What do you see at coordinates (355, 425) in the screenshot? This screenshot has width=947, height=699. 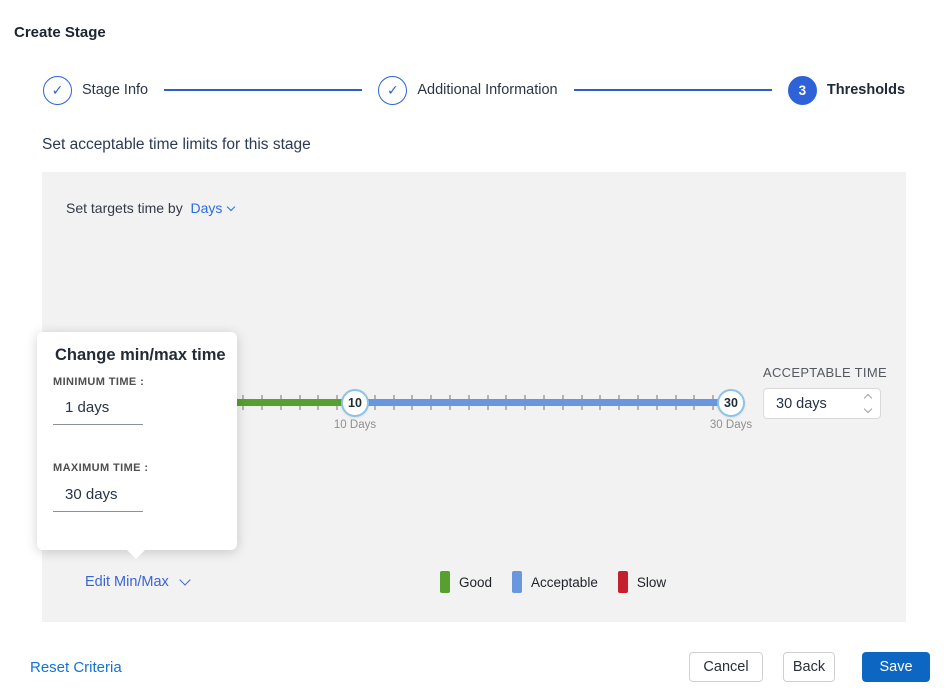 I see `slider-min-label: 10 Days` at bounding box center [355, 425].